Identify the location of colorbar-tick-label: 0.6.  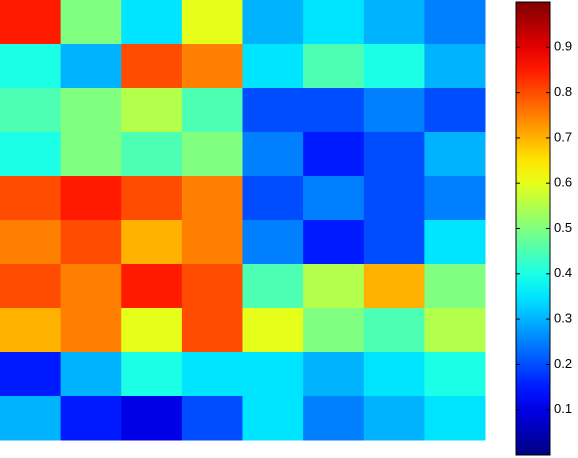
(563, 182).